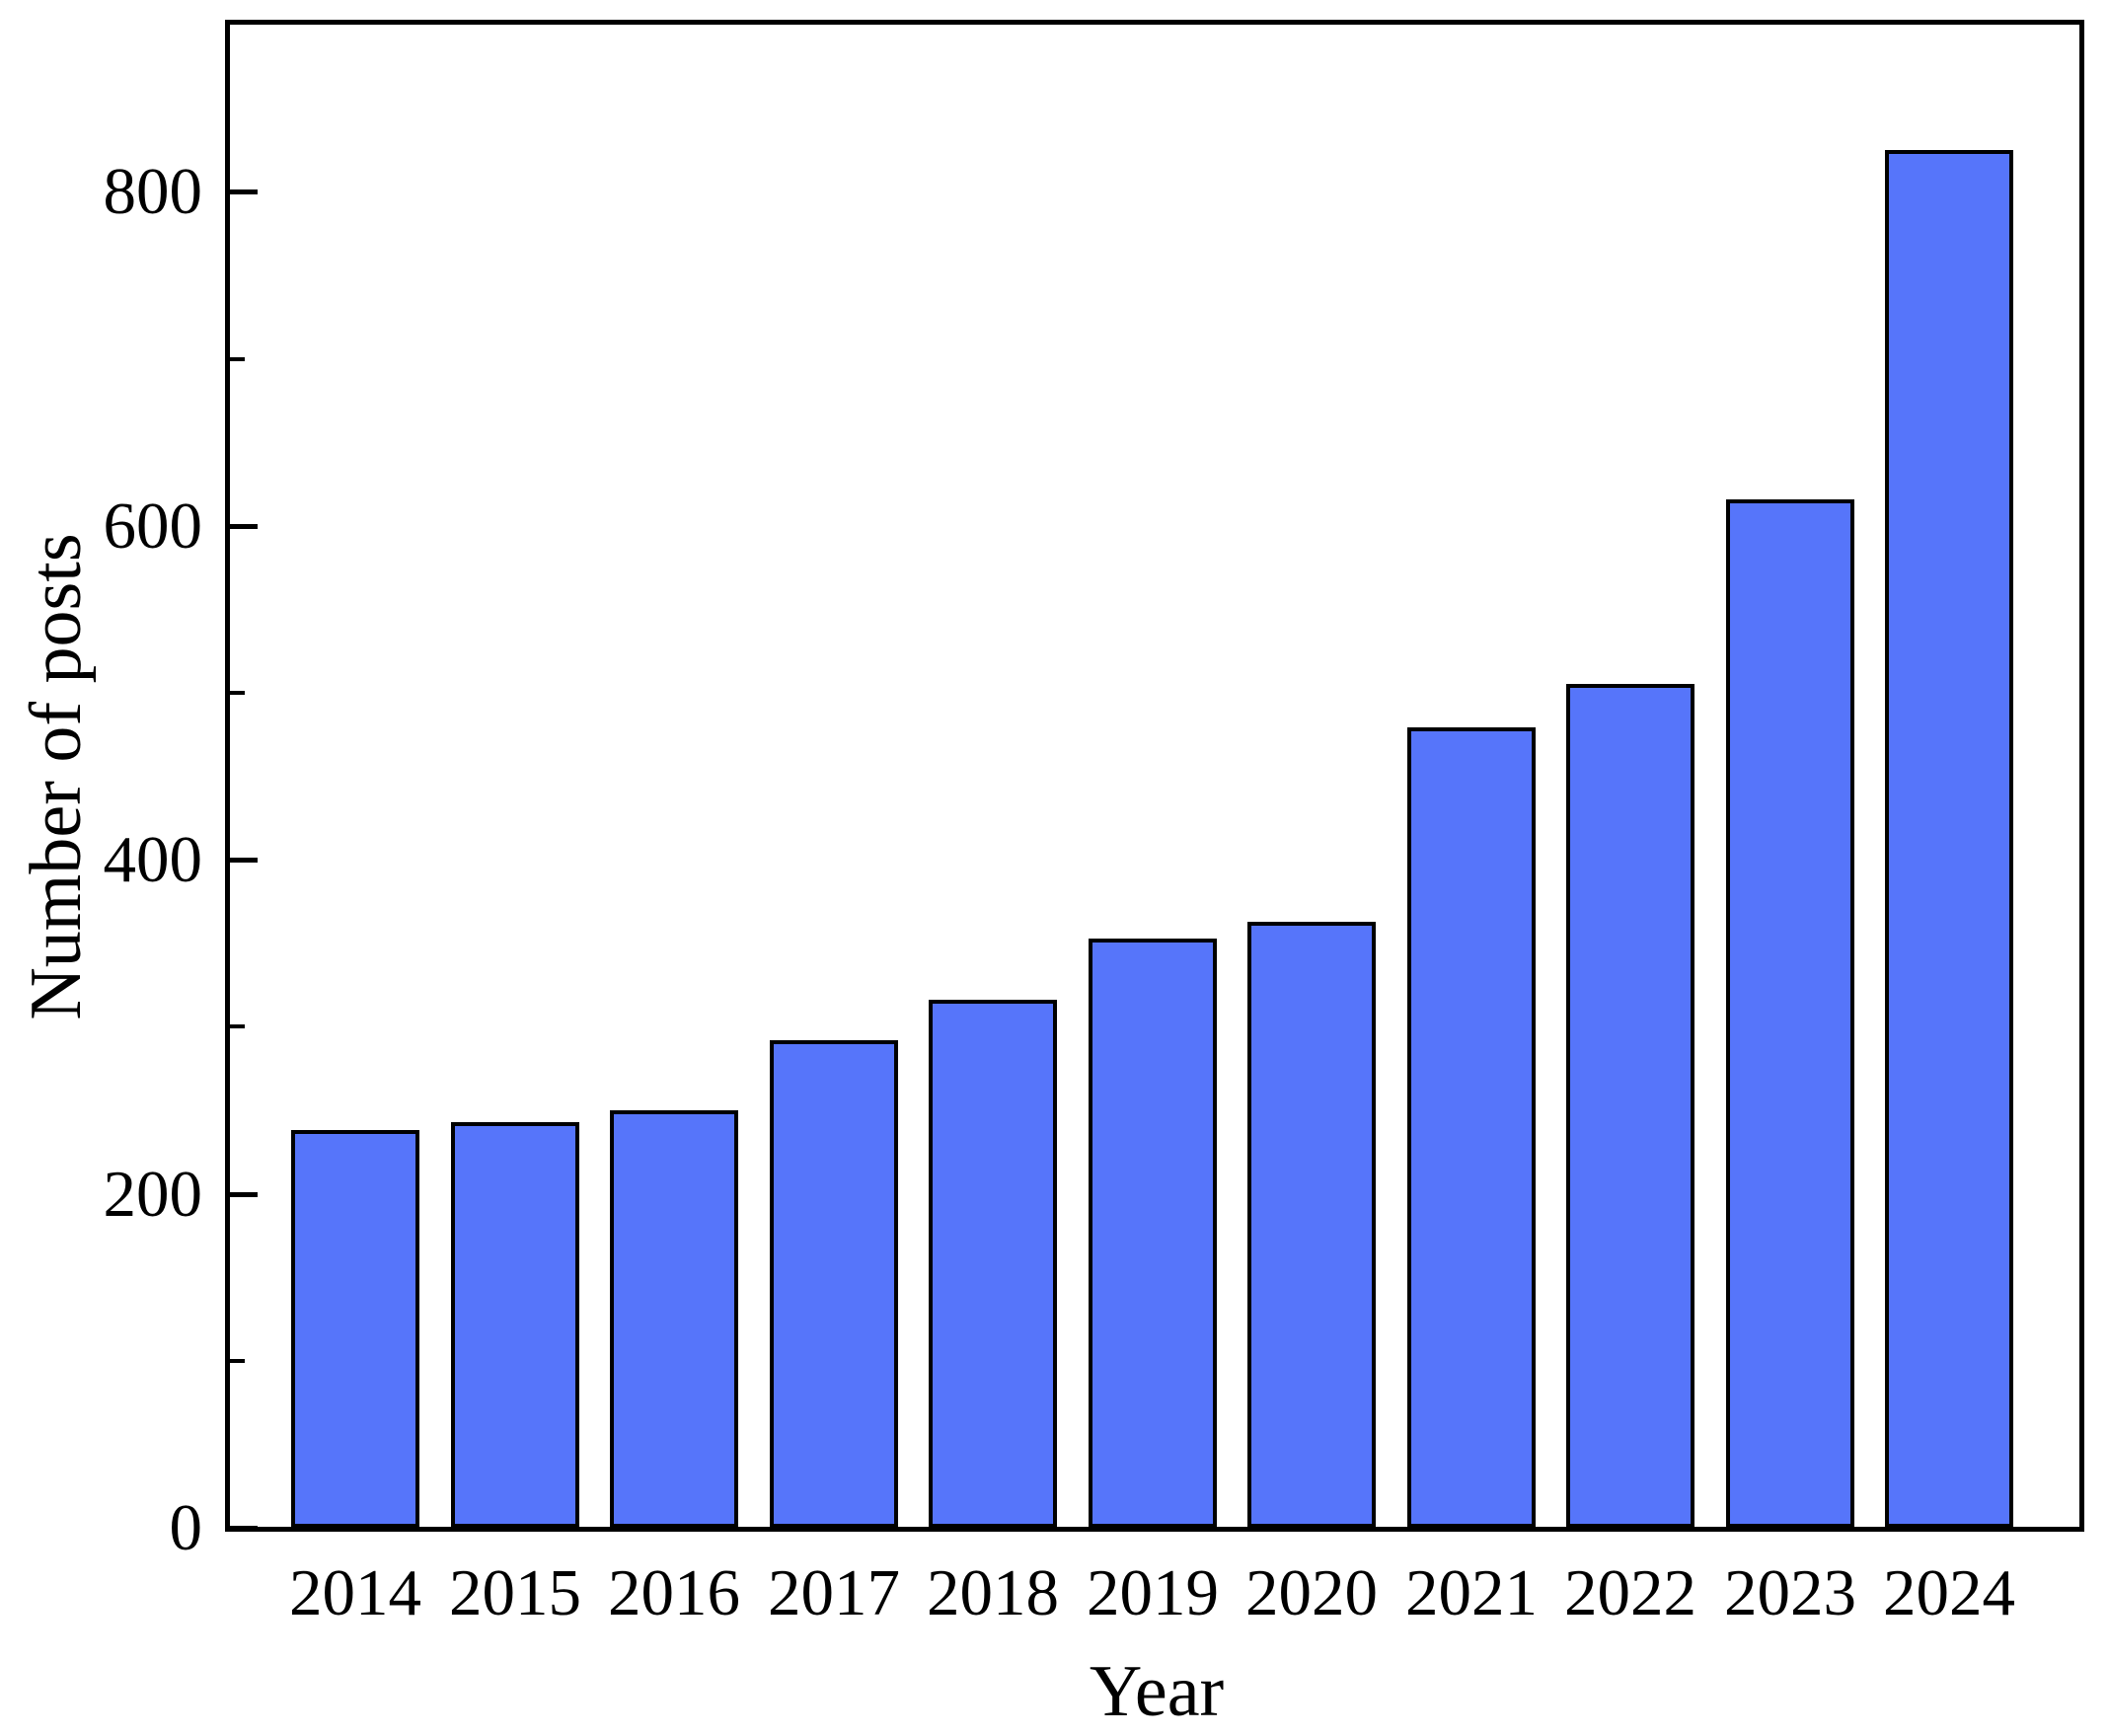 The width and height of the screenshot is (2108, 1736). I want to click on y-tick-label-600: 600, so click(153, 526).